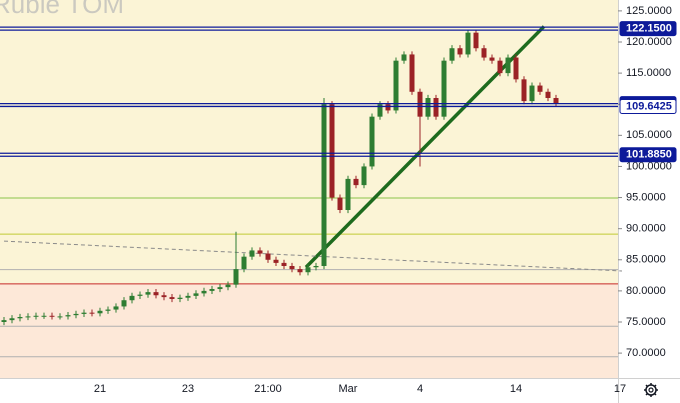 This screenshot has height=403, width=680. Describe the element at coordinates (646, 197) in the screenshot. I see `y-tick-label: 95.0000` at that location.